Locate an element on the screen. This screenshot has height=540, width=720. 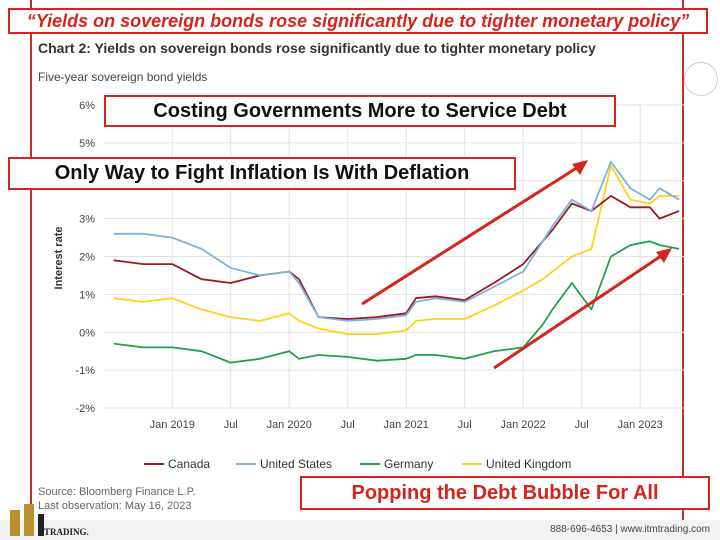
upper-arrowhead-icon is located at coordinates (580, 167).